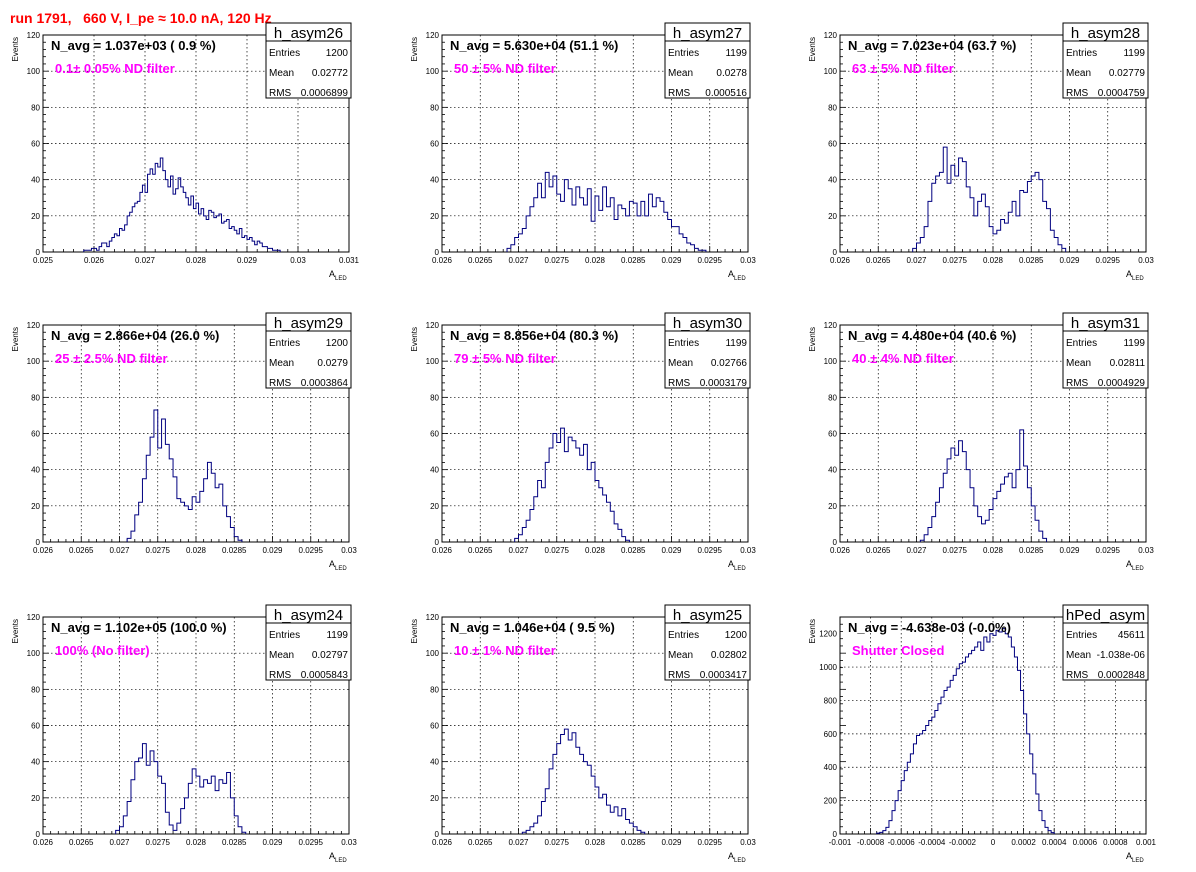 The height and width of the screenshot is (872, 1196). I want to click on x-tick-label: -0.001, so click(840, 842).